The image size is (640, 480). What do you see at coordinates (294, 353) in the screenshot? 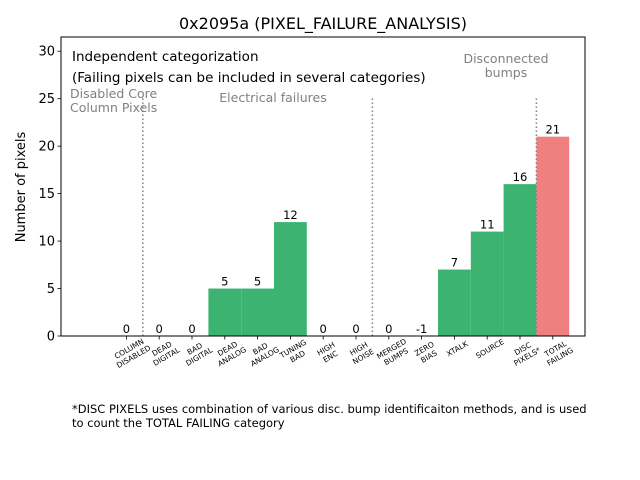
I see `x-tick-label: TUNINGBAD` at bounding box center [294, 353].